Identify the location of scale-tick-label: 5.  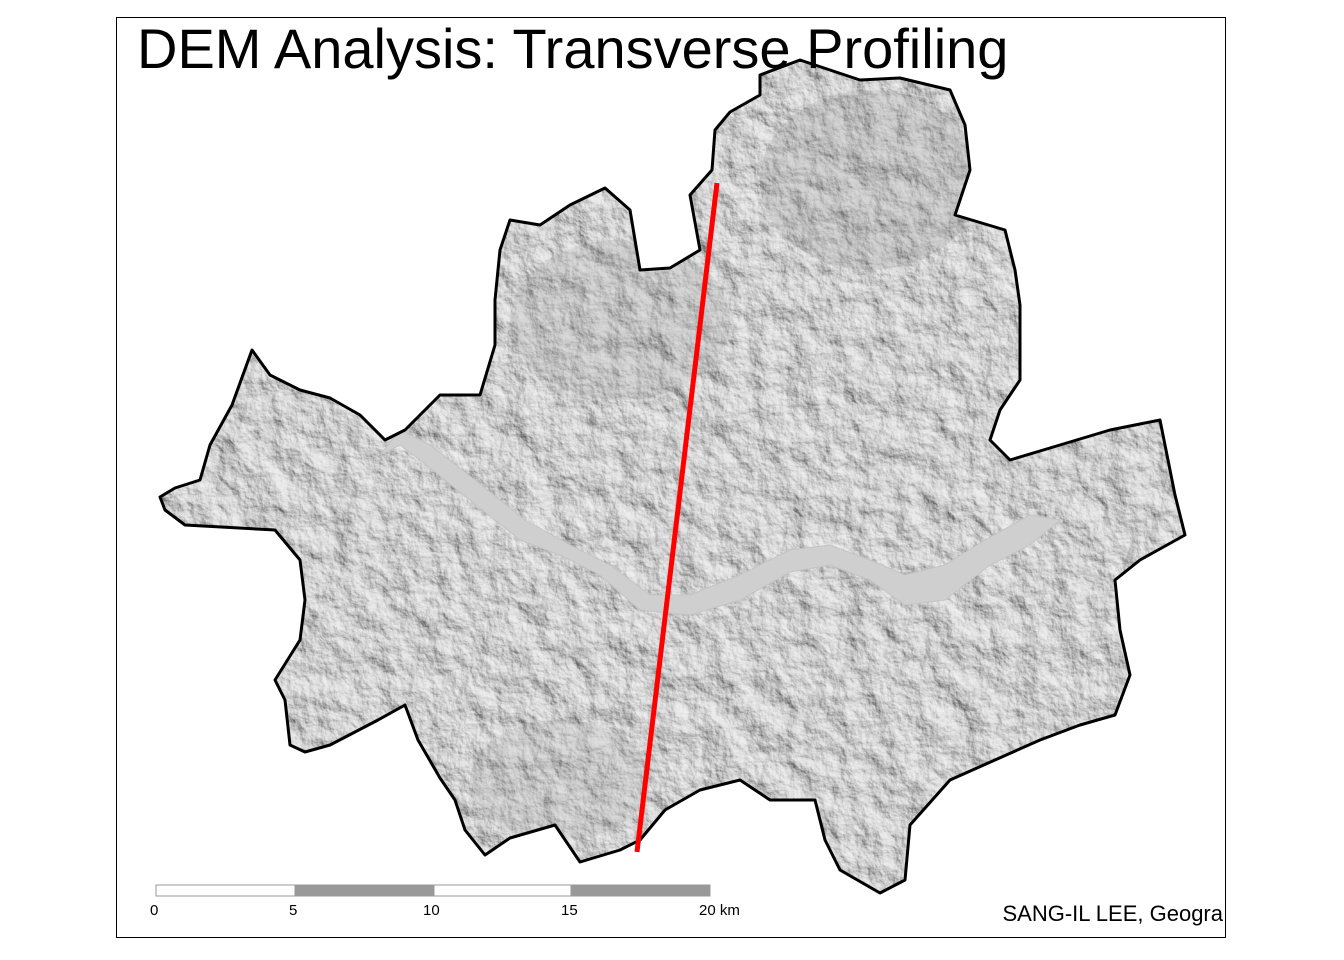
(293, 910).